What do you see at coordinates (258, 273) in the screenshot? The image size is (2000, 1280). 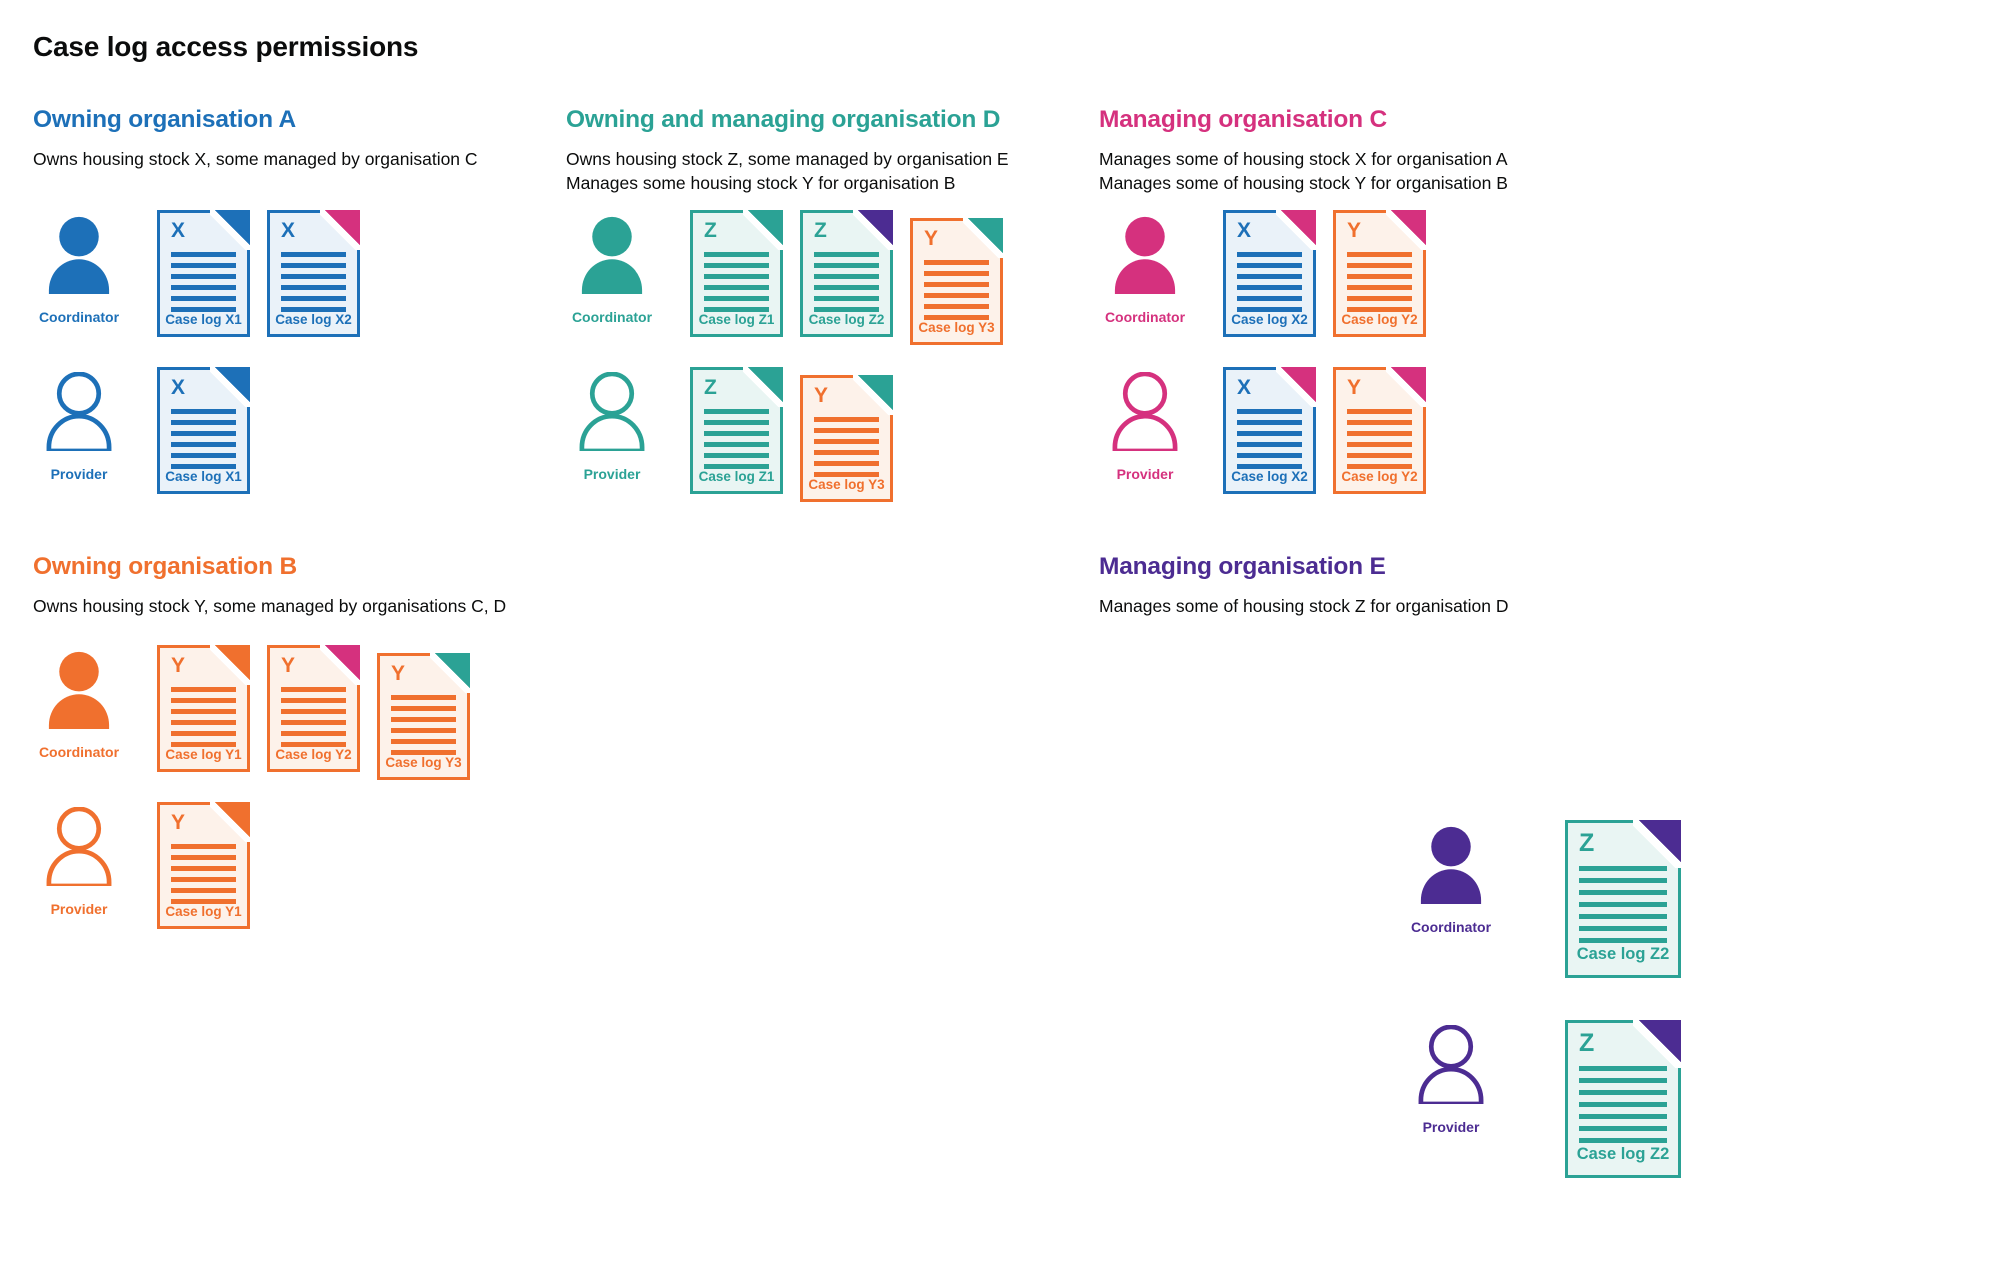 I see `case-log-docs: X Case log X1 X Case log X2` at bounding box center [258, 273].